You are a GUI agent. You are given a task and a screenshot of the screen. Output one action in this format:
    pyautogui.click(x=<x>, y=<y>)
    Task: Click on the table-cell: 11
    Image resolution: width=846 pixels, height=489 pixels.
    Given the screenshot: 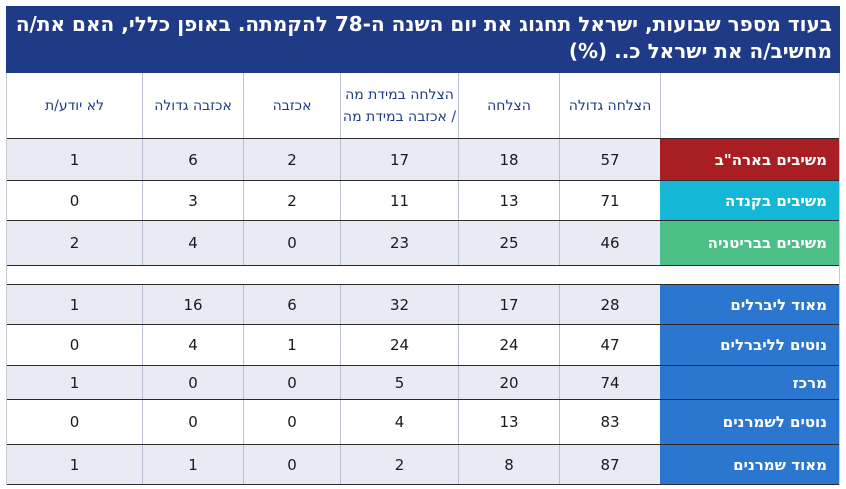 What is the action you would take?
    pyautogui.click(x=399, y=200)
    